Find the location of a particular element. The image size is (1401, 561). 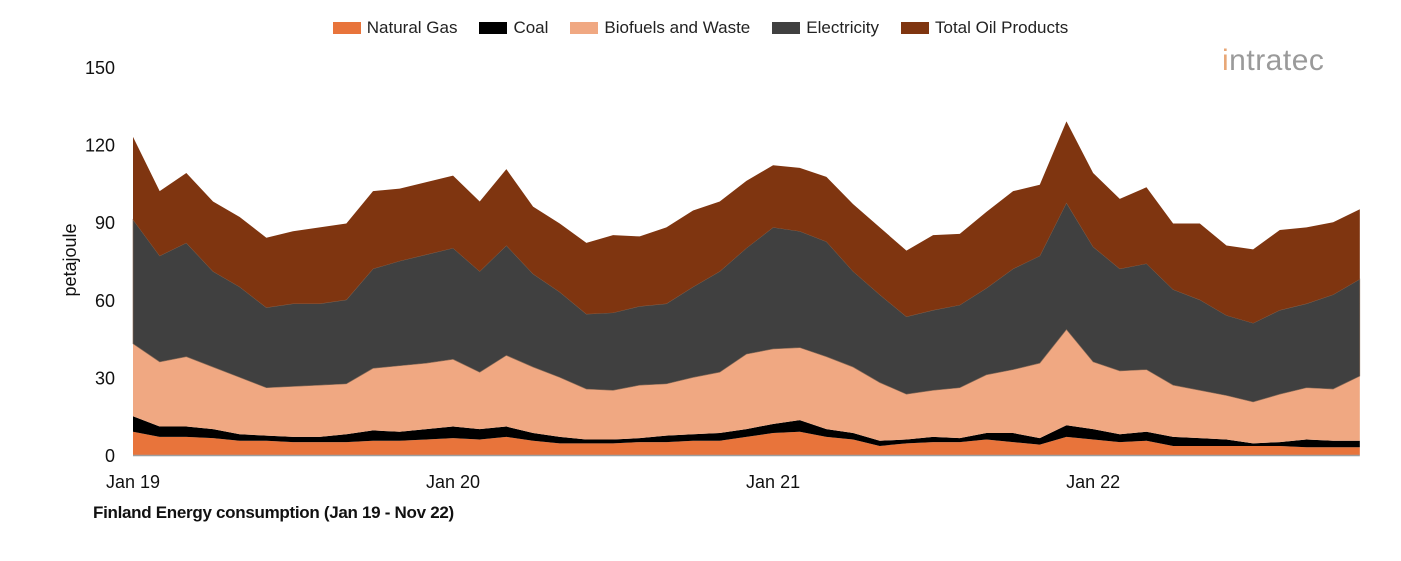

area-coal is located at coordinates (746, 432).